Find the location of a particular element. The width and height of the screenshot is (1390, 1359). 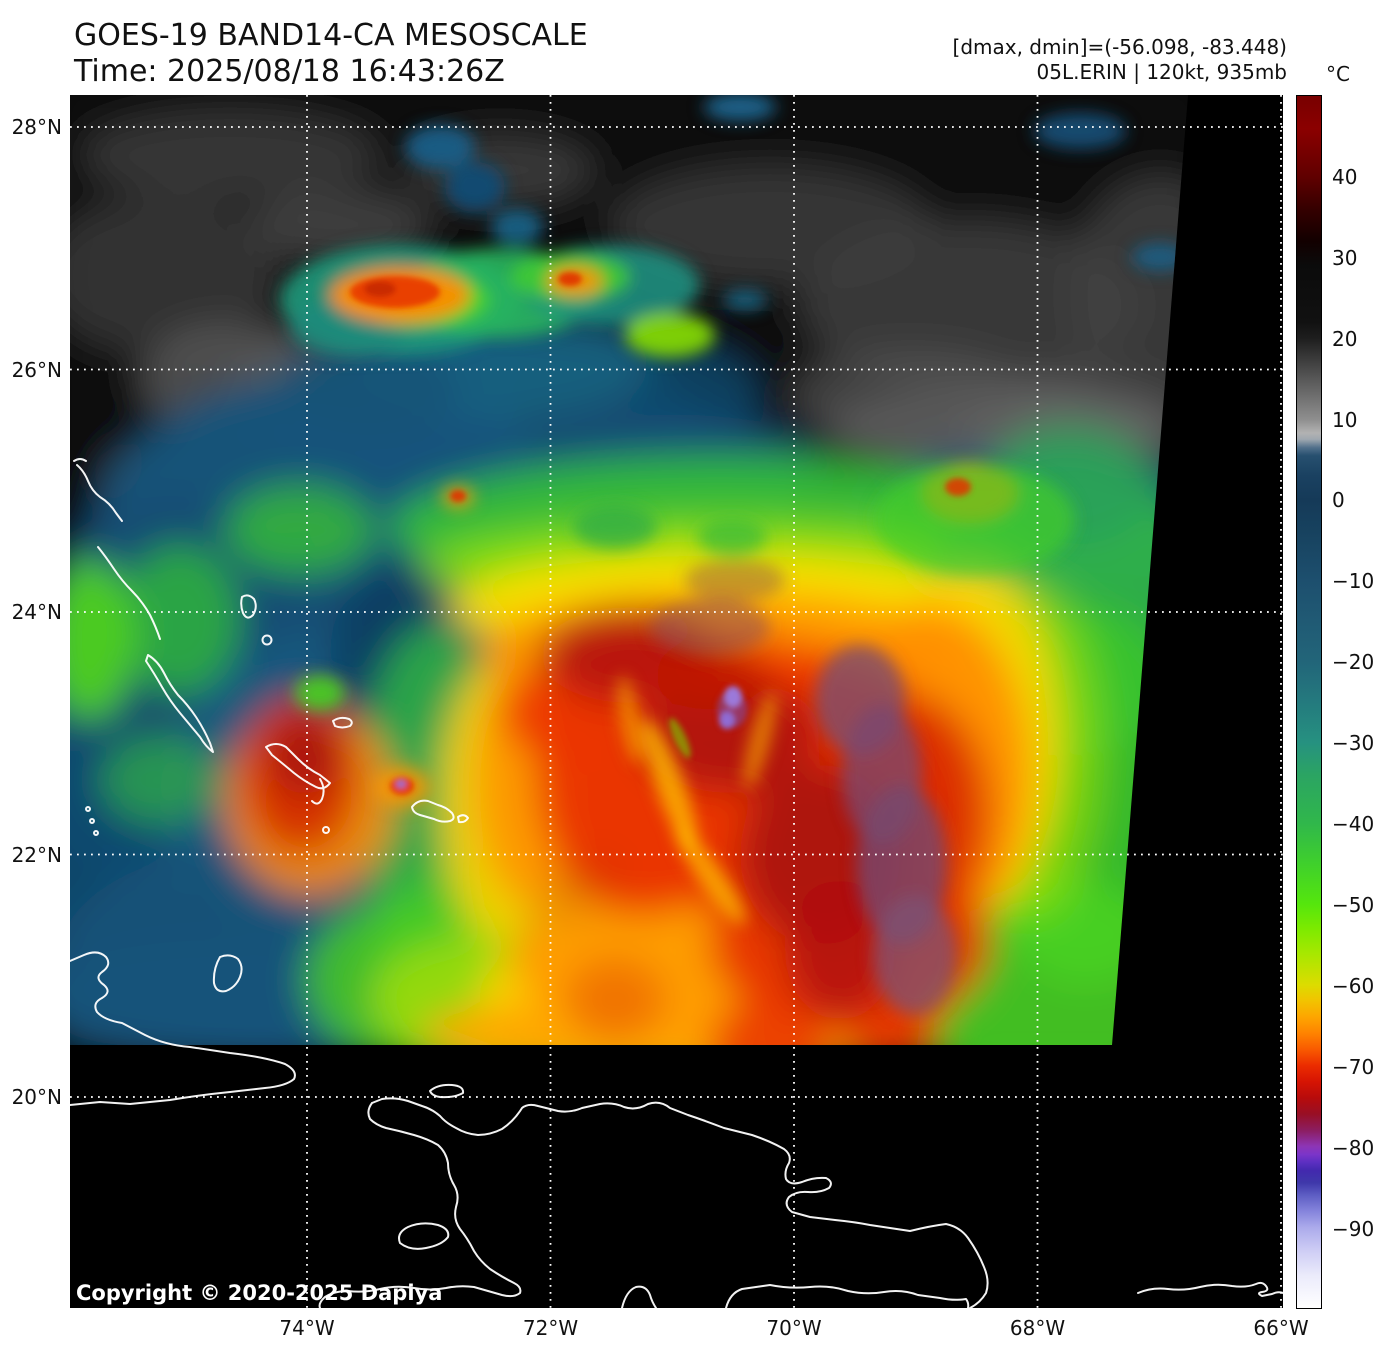

lat-label-22n: 22°N is located at coordinates (36, 854).